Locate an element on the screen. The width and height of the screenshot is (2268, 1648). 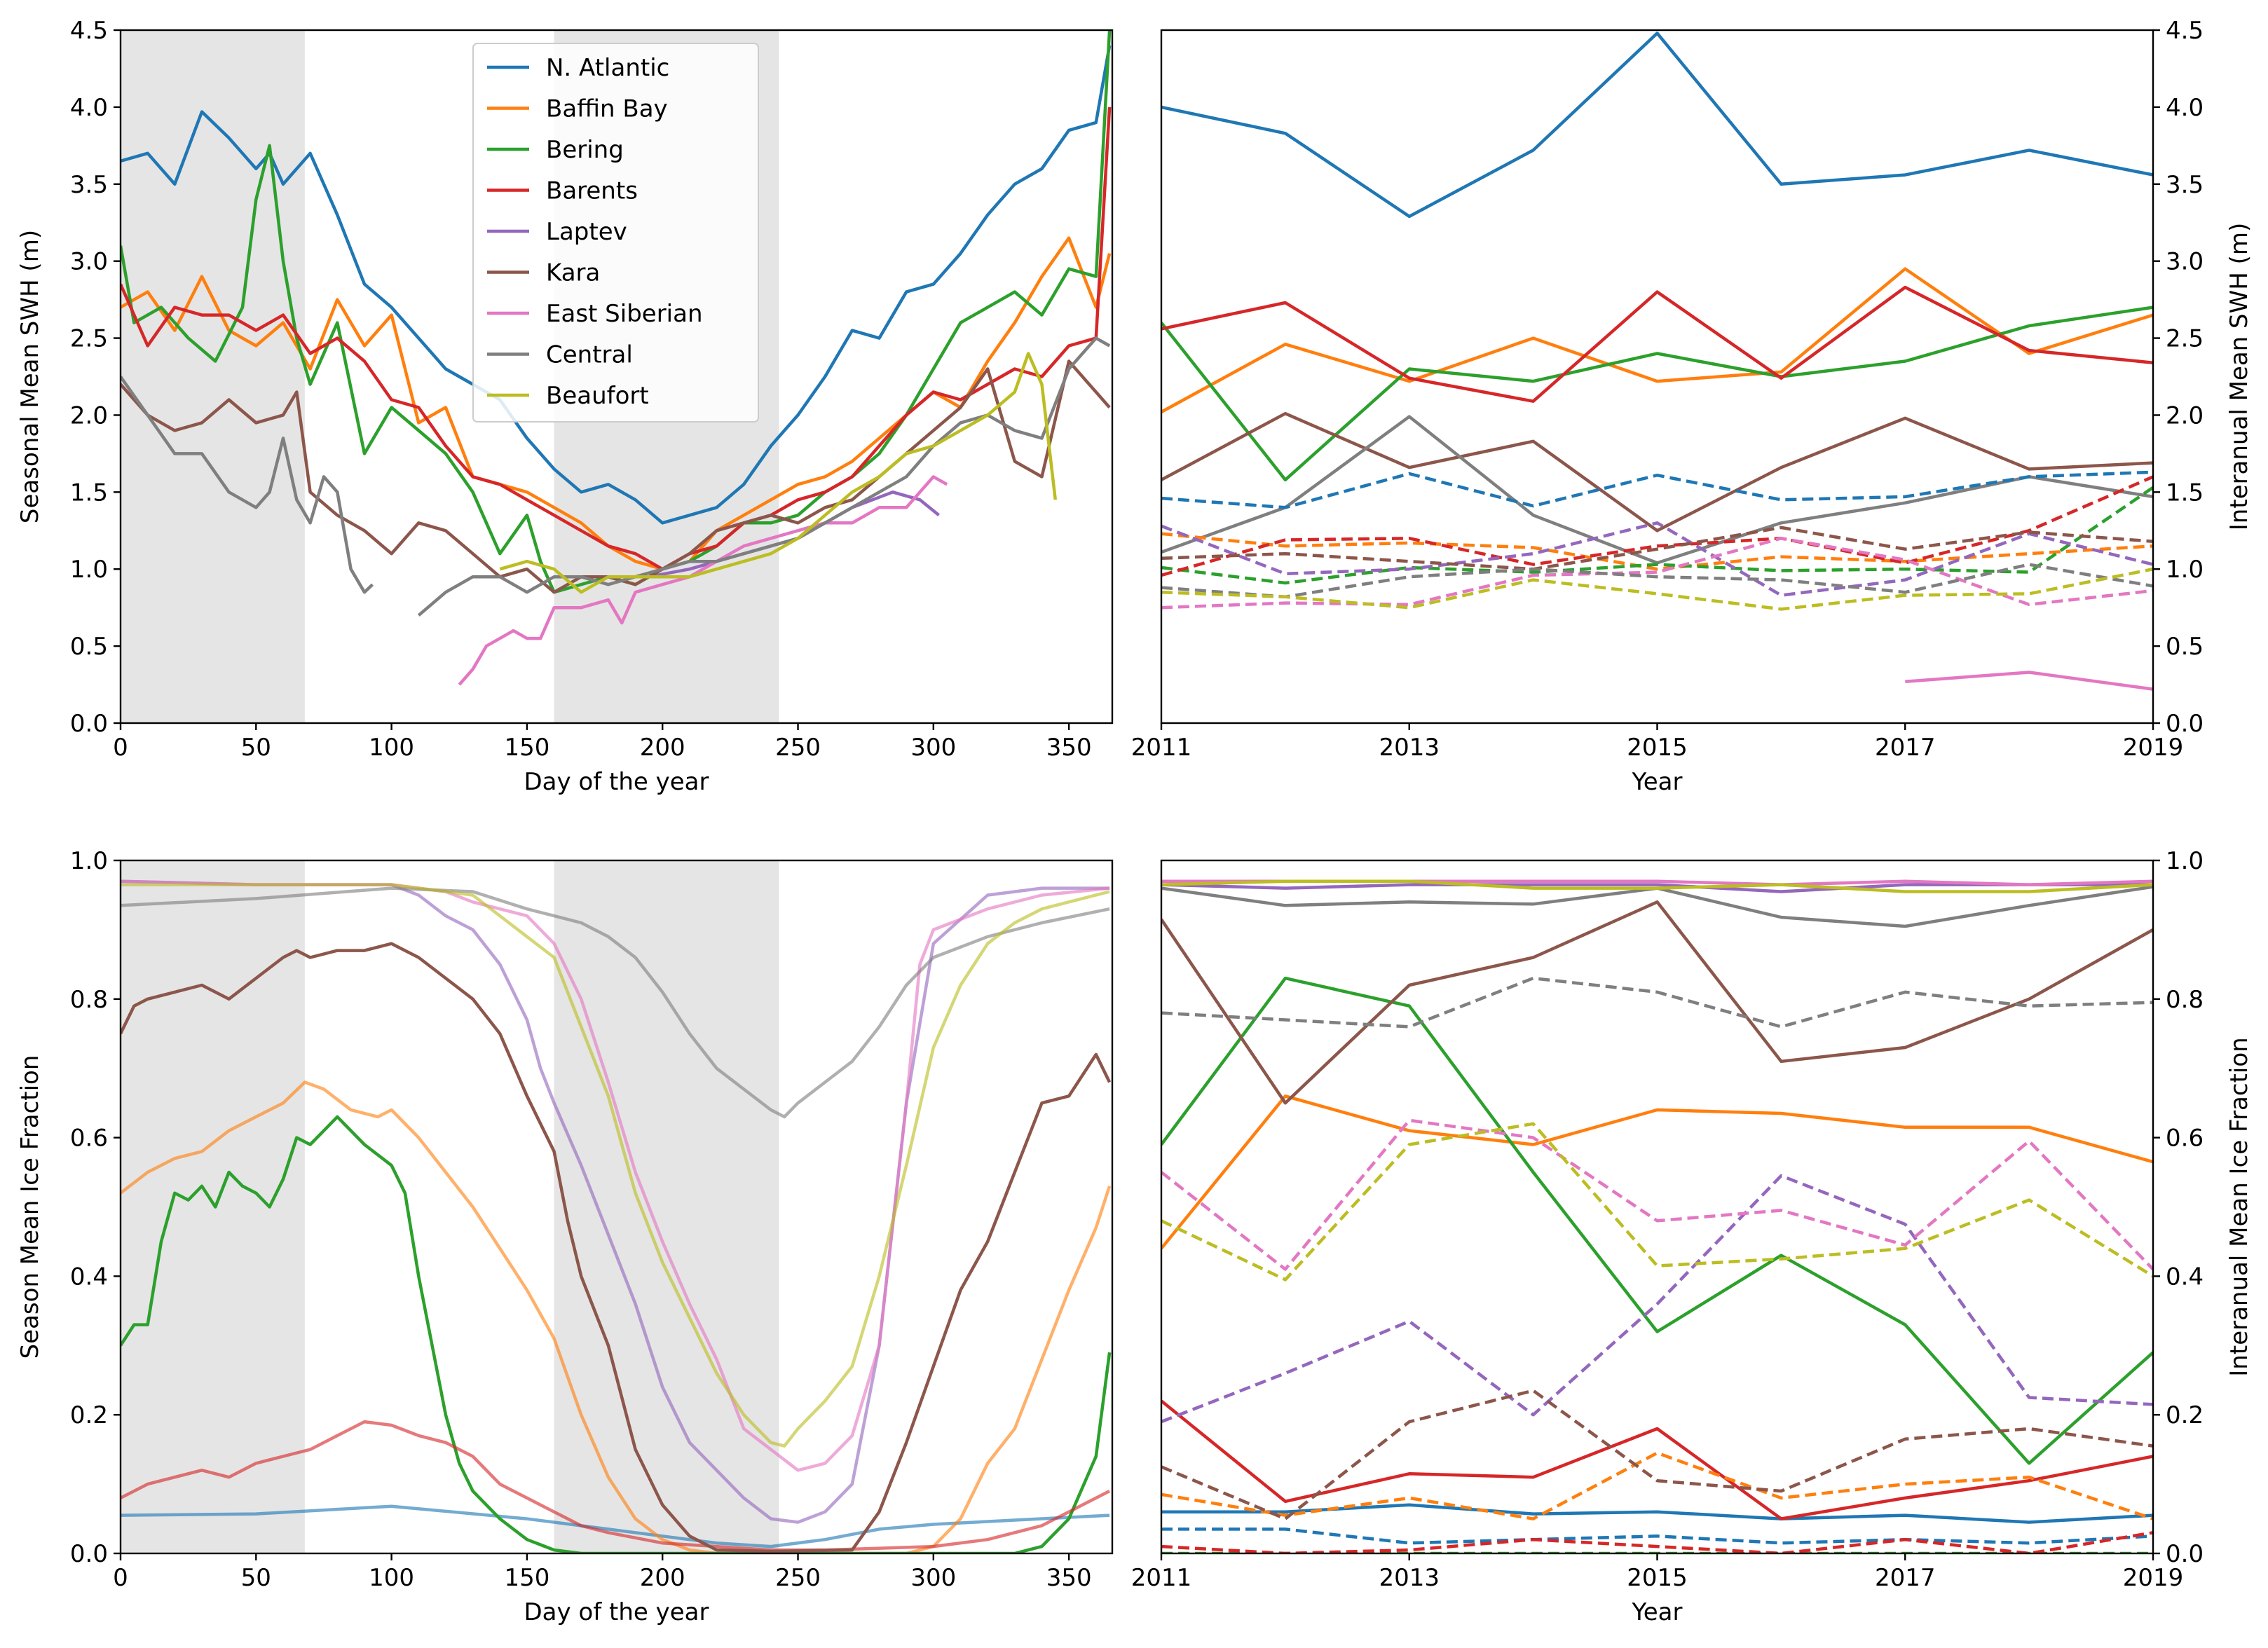
legend-box is located at coordinates (615, 233).